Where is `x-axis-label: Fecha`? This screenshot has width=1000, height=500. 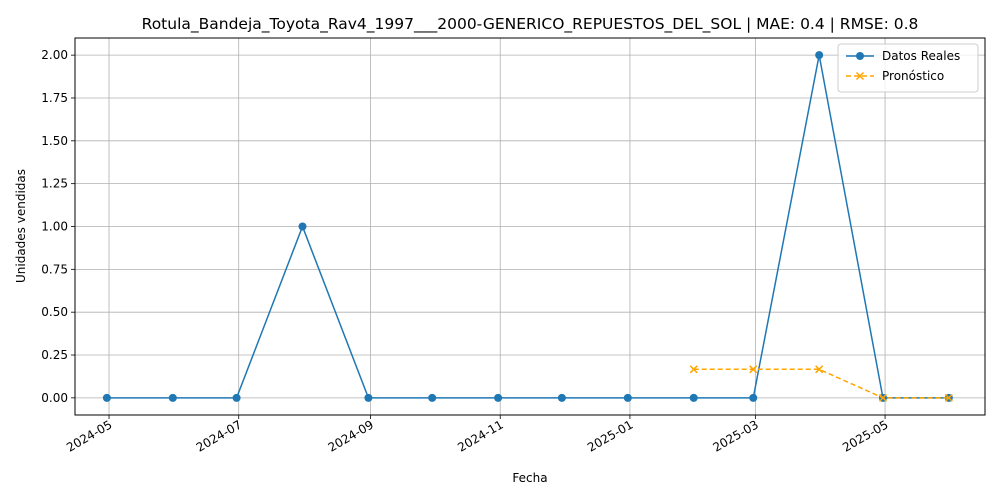 x-axis-label: Fecha is located at coordinates (529, 478).